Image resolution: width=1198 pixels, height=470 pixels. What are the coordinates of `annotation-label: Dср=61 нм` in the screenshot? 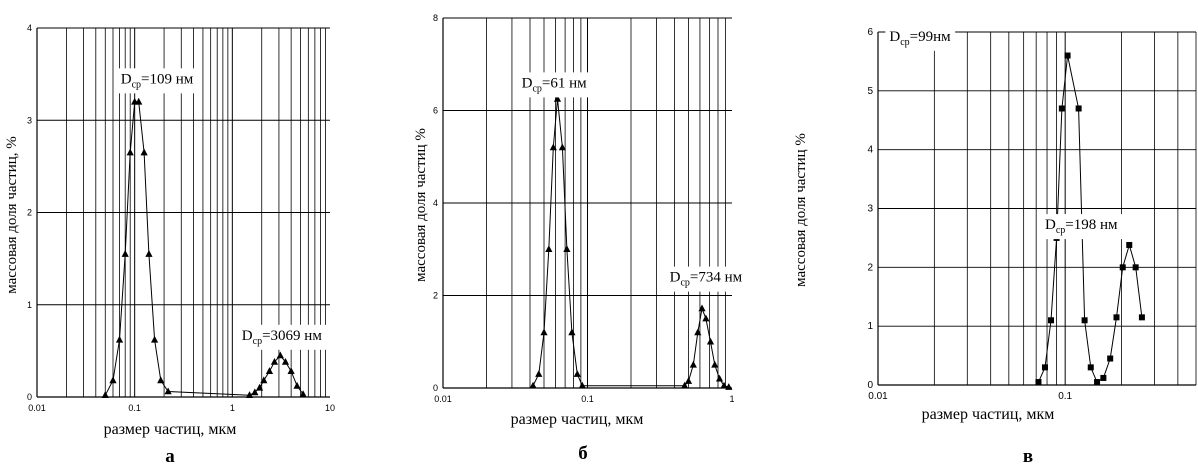 It's located at (555, 84).